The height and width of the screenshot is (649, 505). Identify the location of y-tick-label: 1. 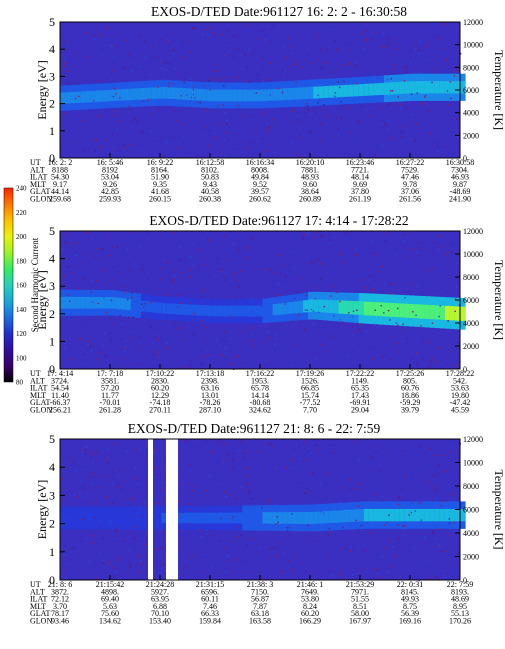
(52, 131).